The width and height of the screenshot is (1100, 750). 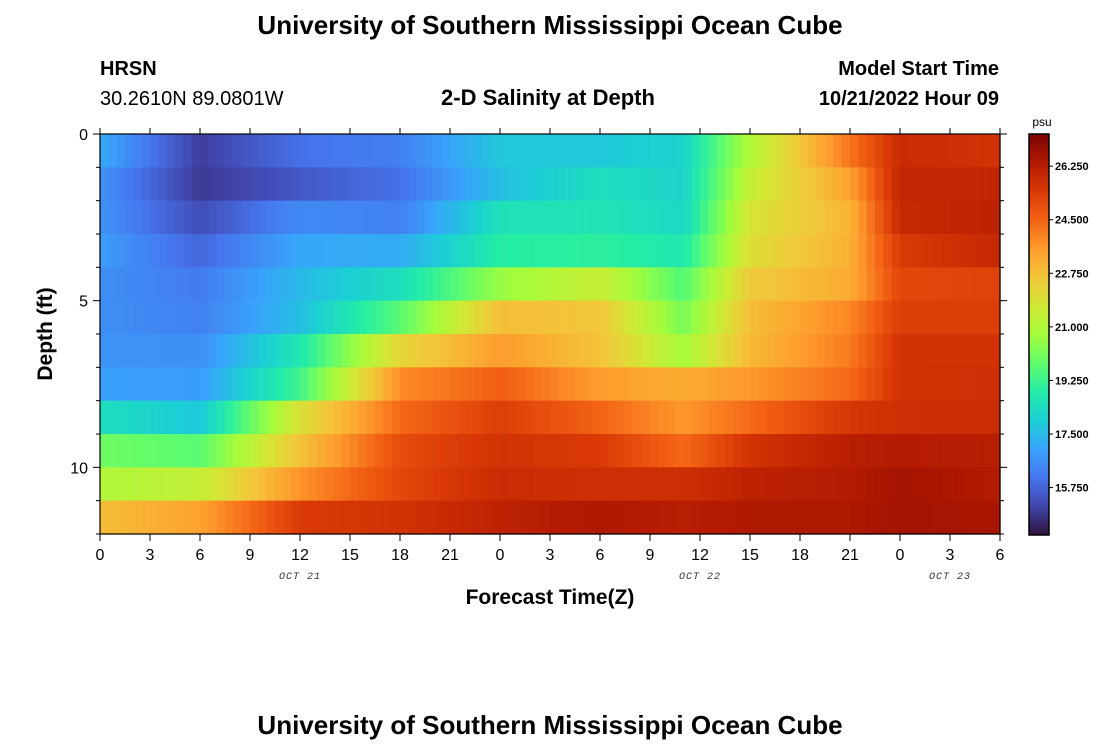 What do you see at coordinates (192, 99) in the screenshot?
I see `station-location: 30.2610N 89.0801W` at bounding box center [192, 99].